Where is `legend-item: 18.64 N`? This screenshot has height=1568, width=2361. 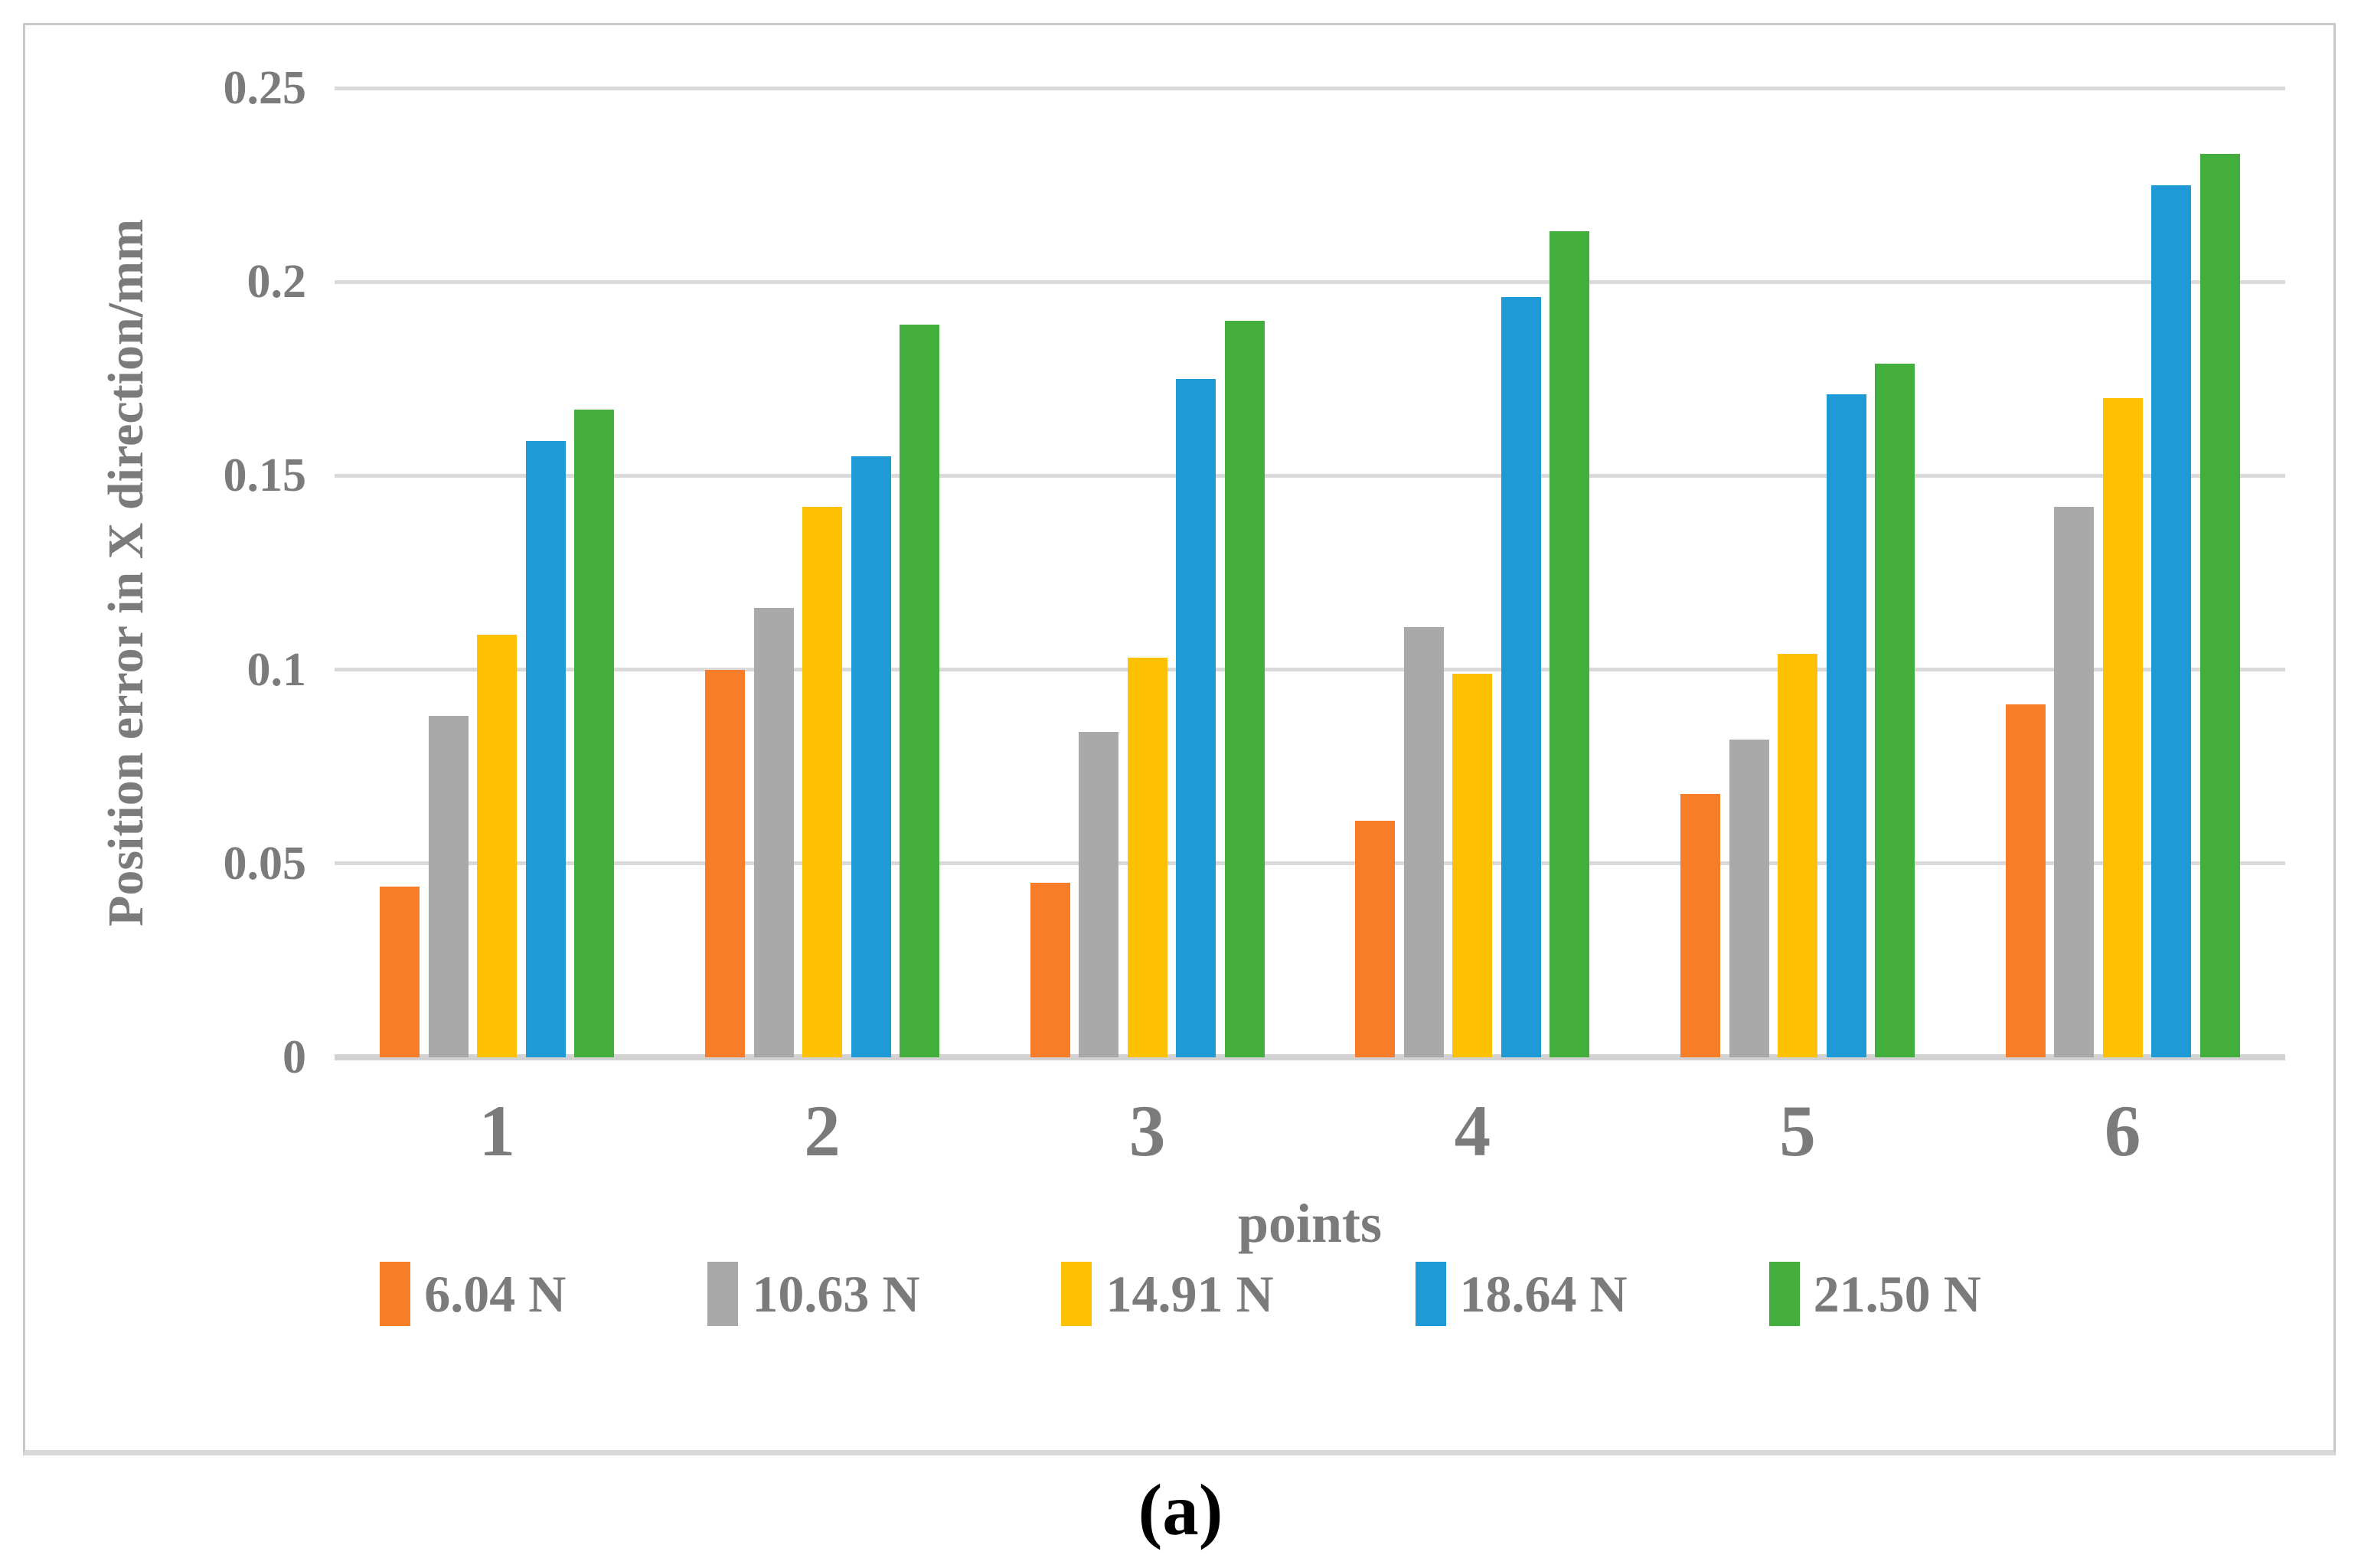
legend-item: 18.64 N is located at coordinates (1521, 1294).